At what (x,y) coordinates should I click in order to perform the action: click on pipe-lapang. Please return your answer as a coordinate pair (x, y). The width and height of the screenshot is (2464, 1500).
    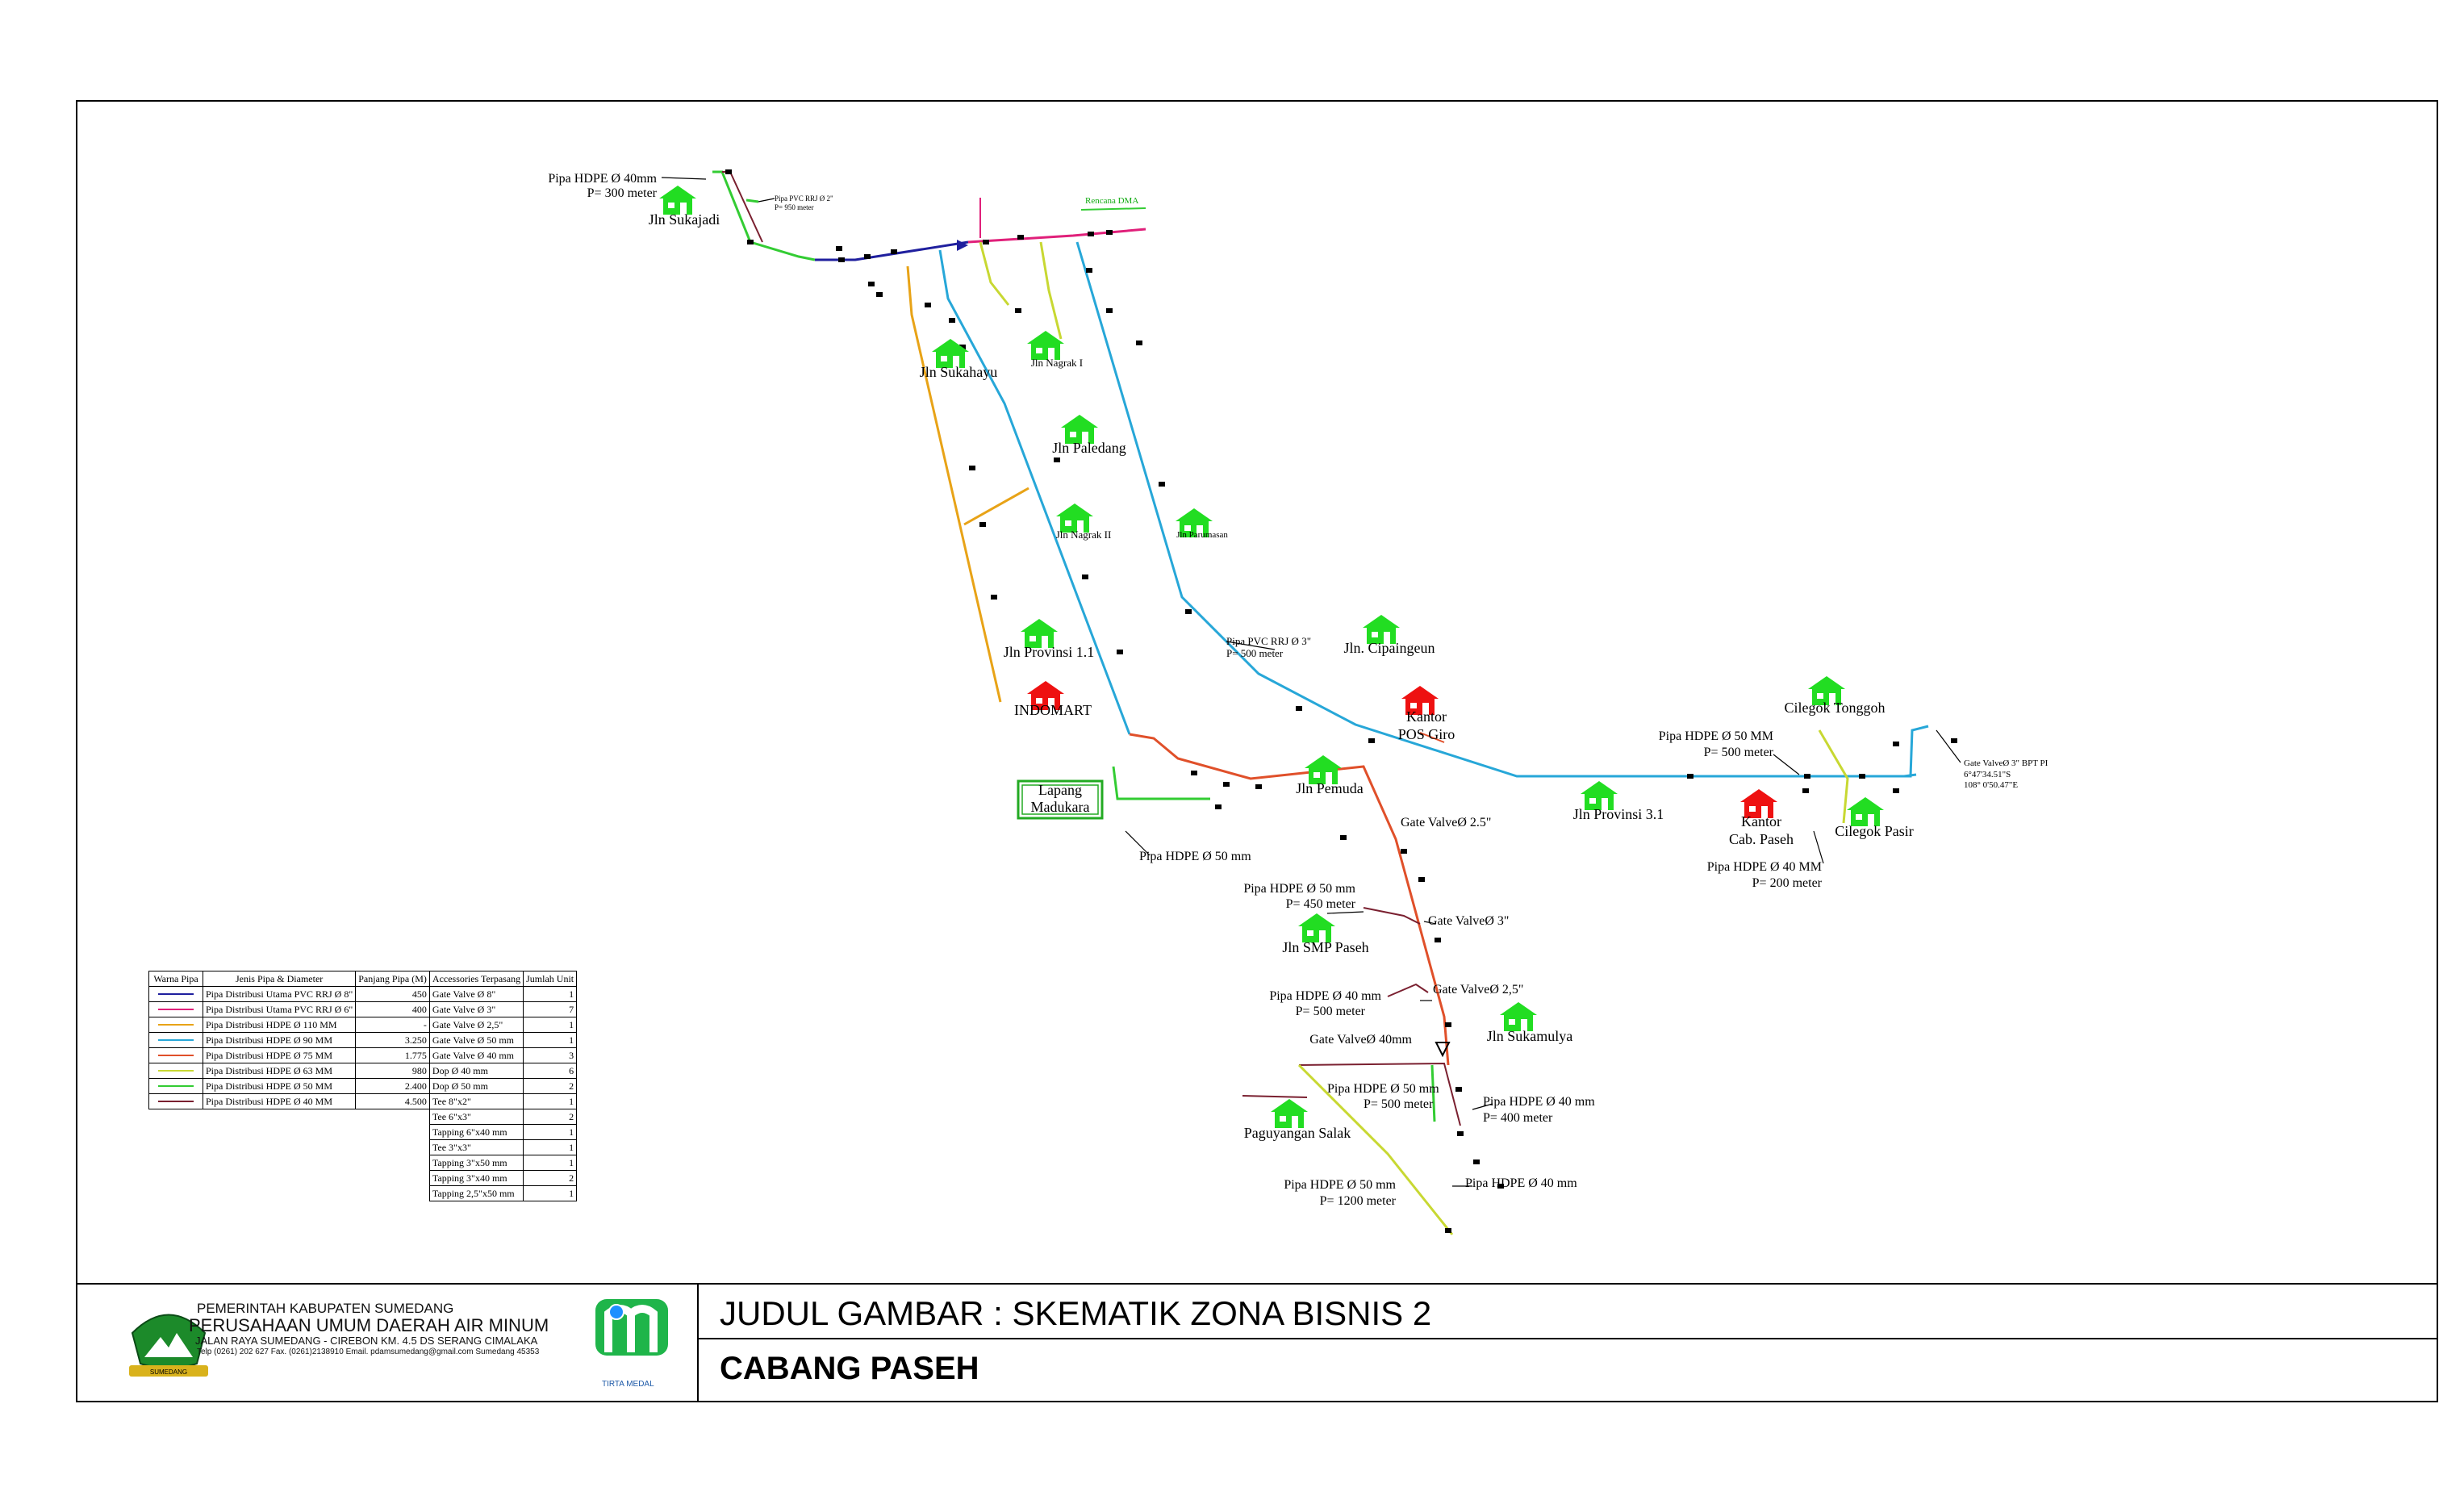
    Looking at the image, I should click on (1161, 783).